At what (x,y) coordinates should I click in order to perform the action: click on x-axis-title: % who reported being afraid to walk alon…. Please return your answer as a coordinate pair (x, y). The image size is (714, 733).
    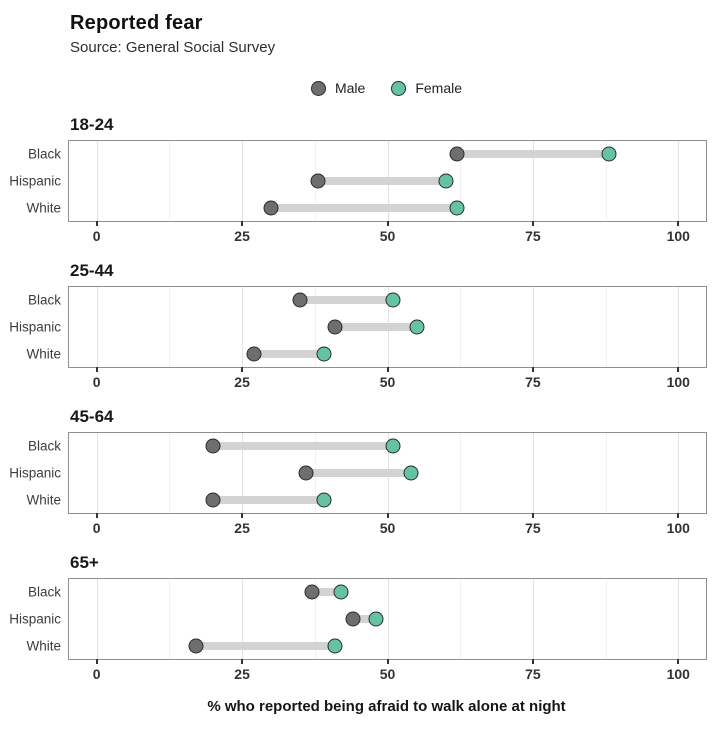
    Looking at the image, I should click on (386, 706).